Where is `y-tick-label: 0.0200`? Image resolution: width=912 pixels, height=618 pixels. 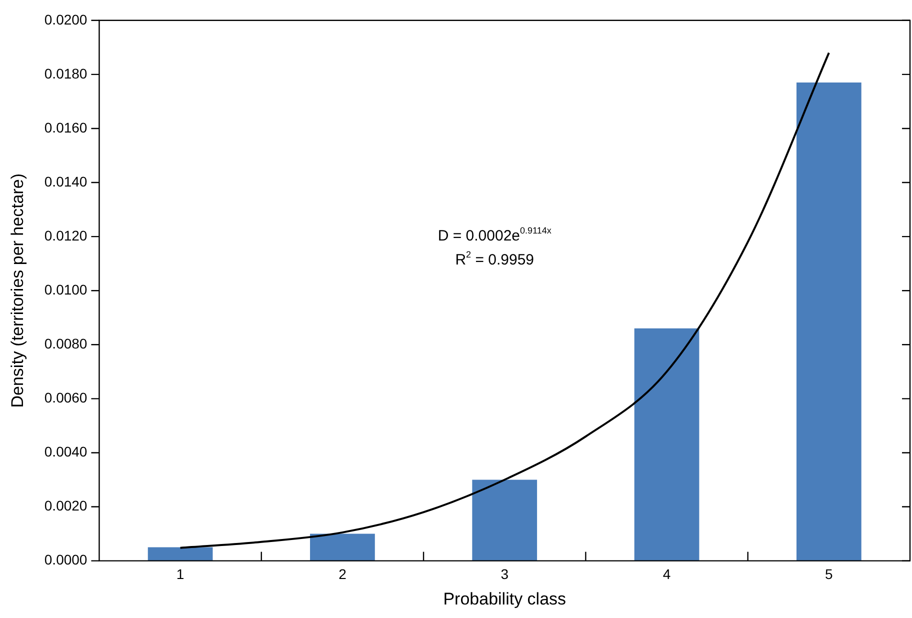
y-tick-label: 0.0200 is located at coordinates (66, 19).